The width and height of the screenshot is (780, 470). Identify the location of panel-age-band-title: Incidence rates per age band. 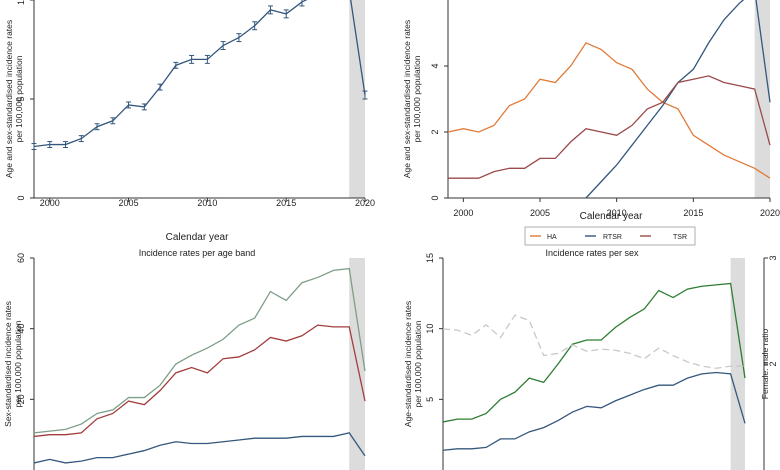
(197, 253).